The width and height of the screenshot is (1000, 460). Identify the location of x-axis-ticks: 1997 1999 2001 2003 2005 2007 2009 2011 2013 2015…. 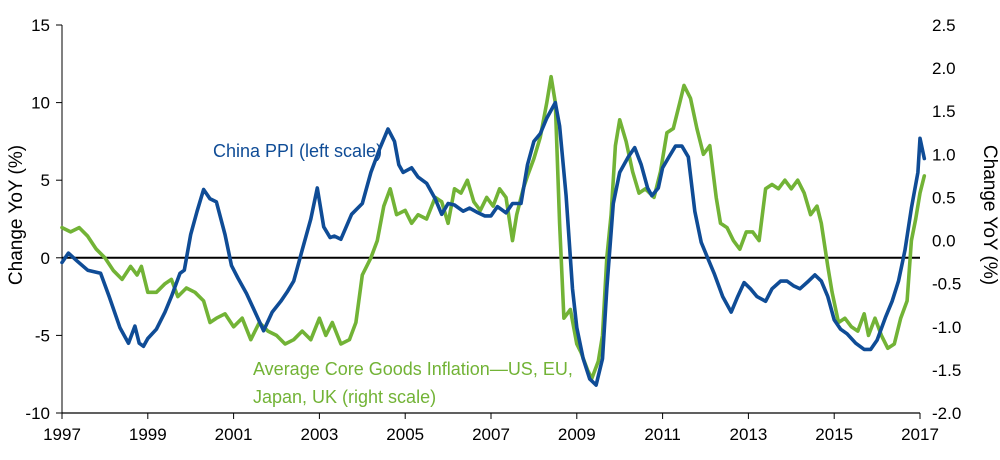
(491, 428).